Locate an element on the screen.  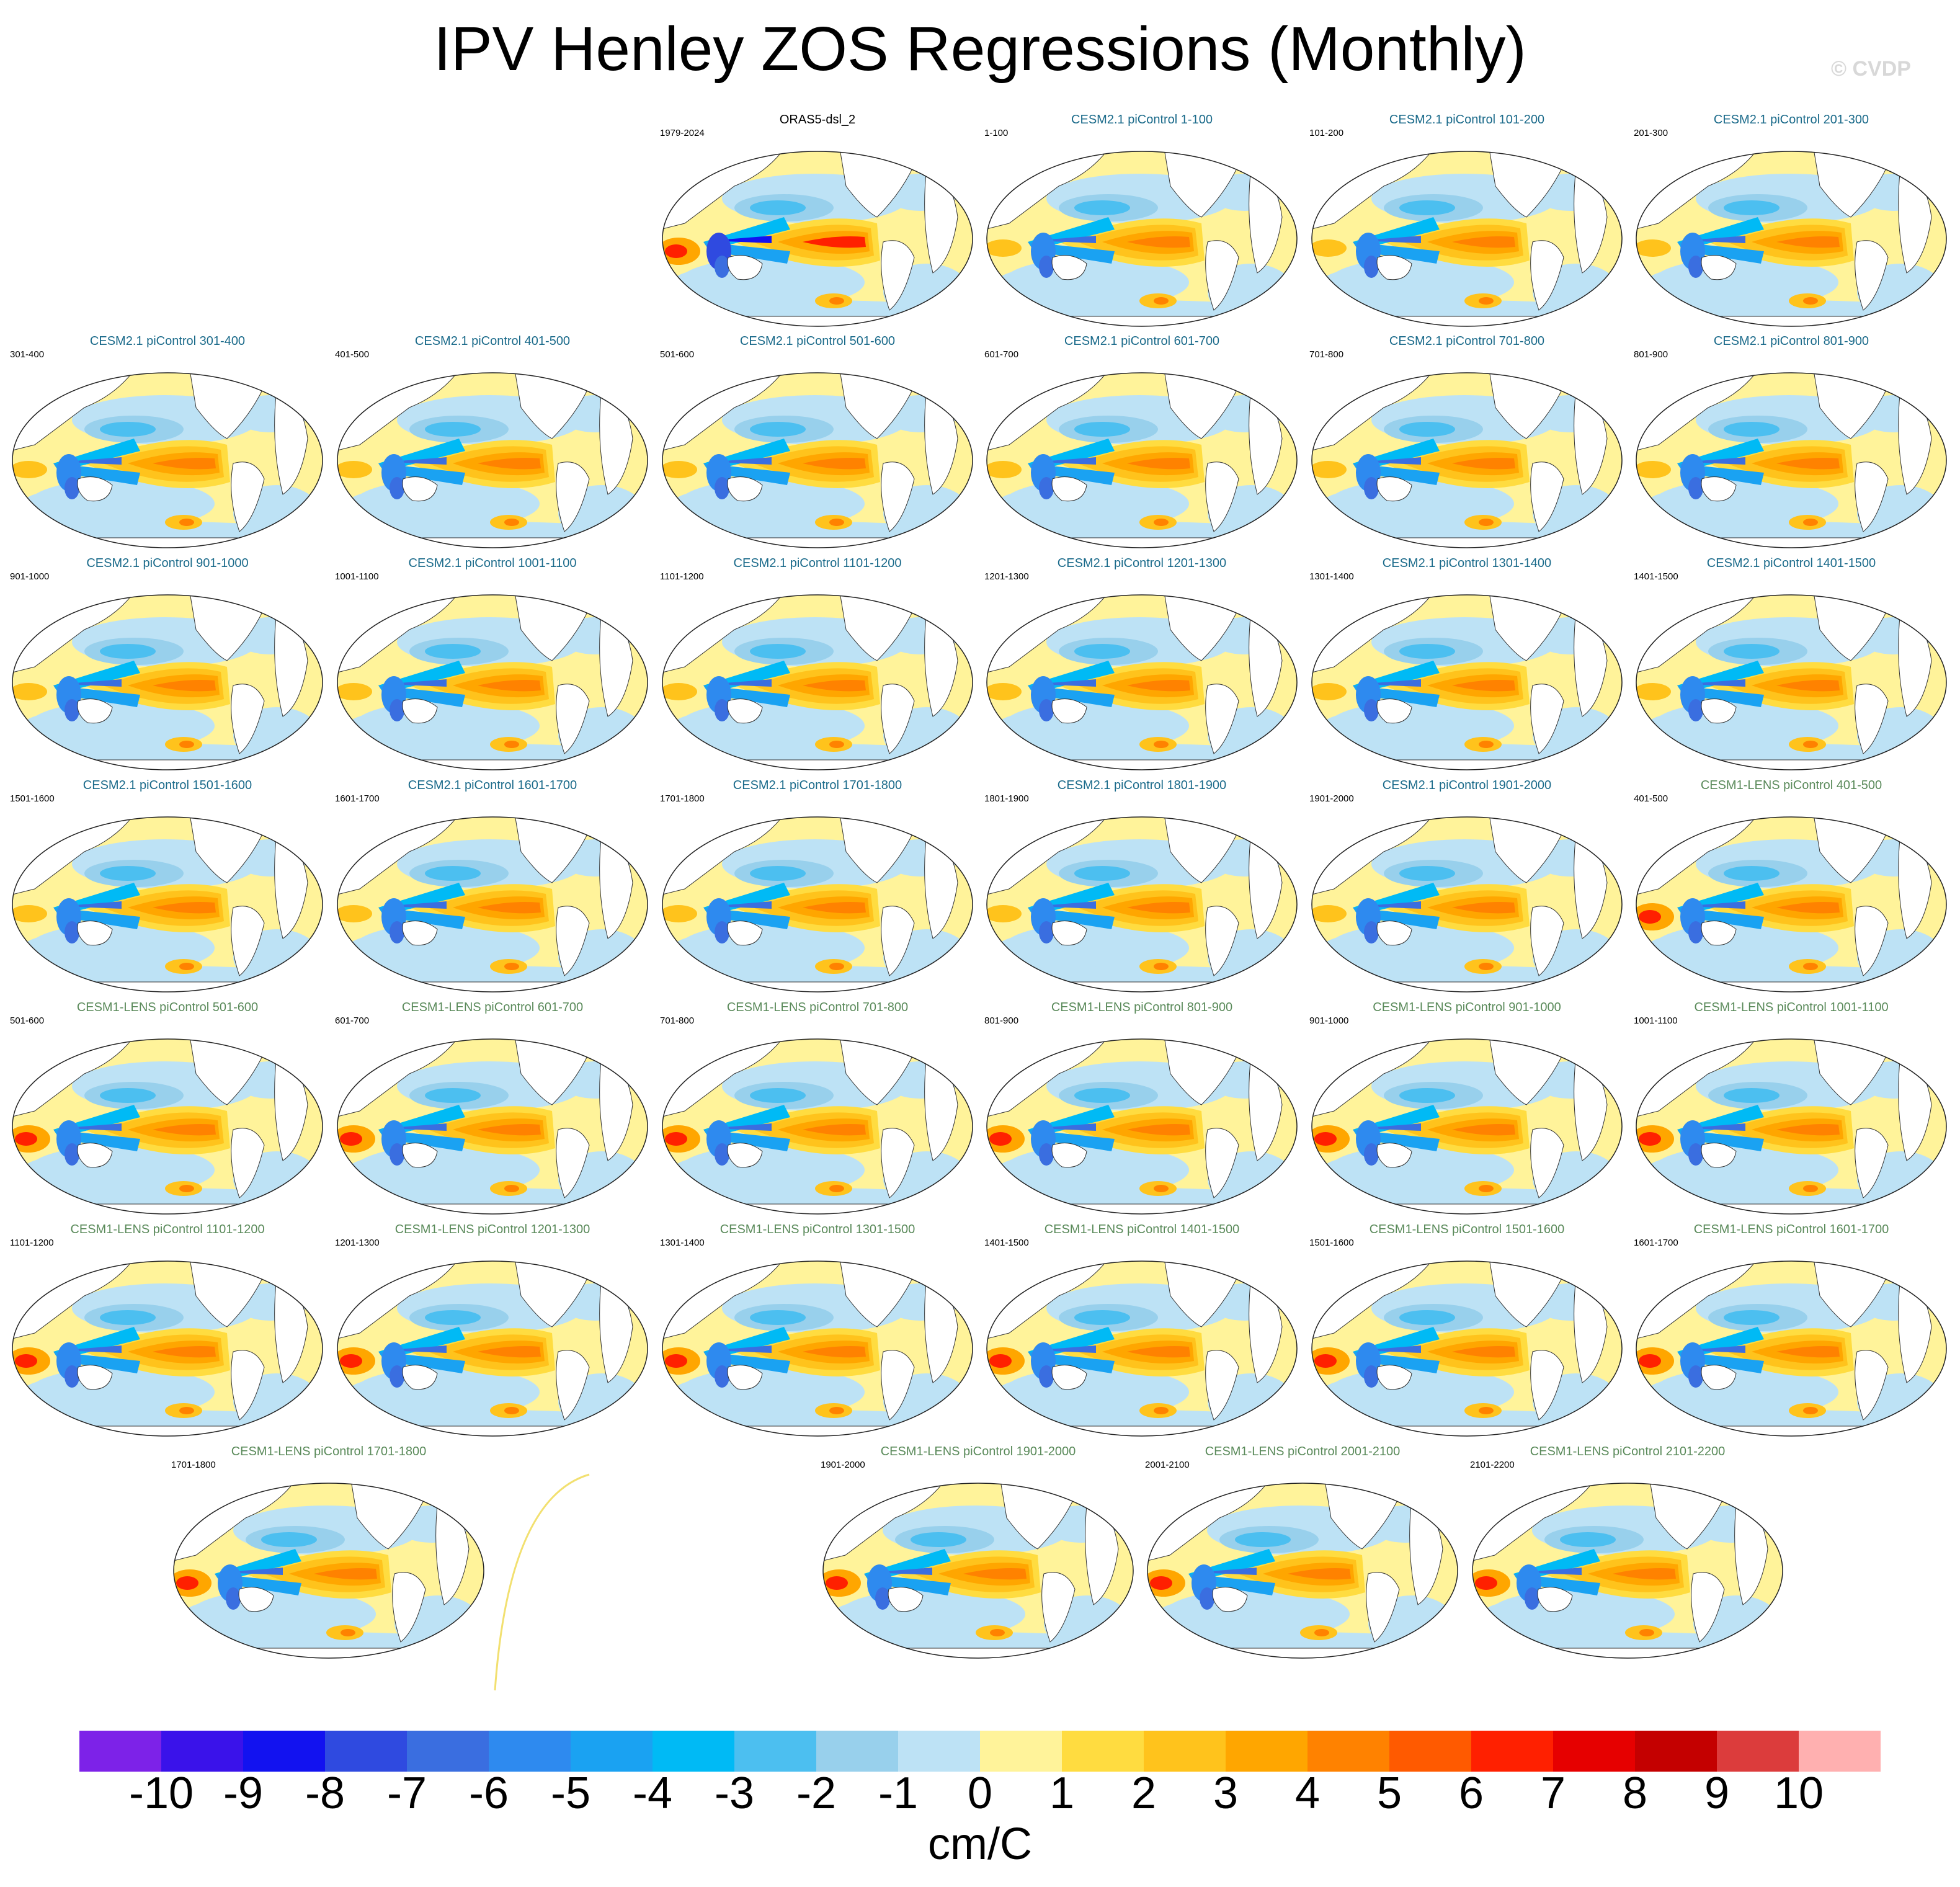
map-panel: CESM1-LENS piControl 801-900 801-900 is located at coordinates (1141, 1108).